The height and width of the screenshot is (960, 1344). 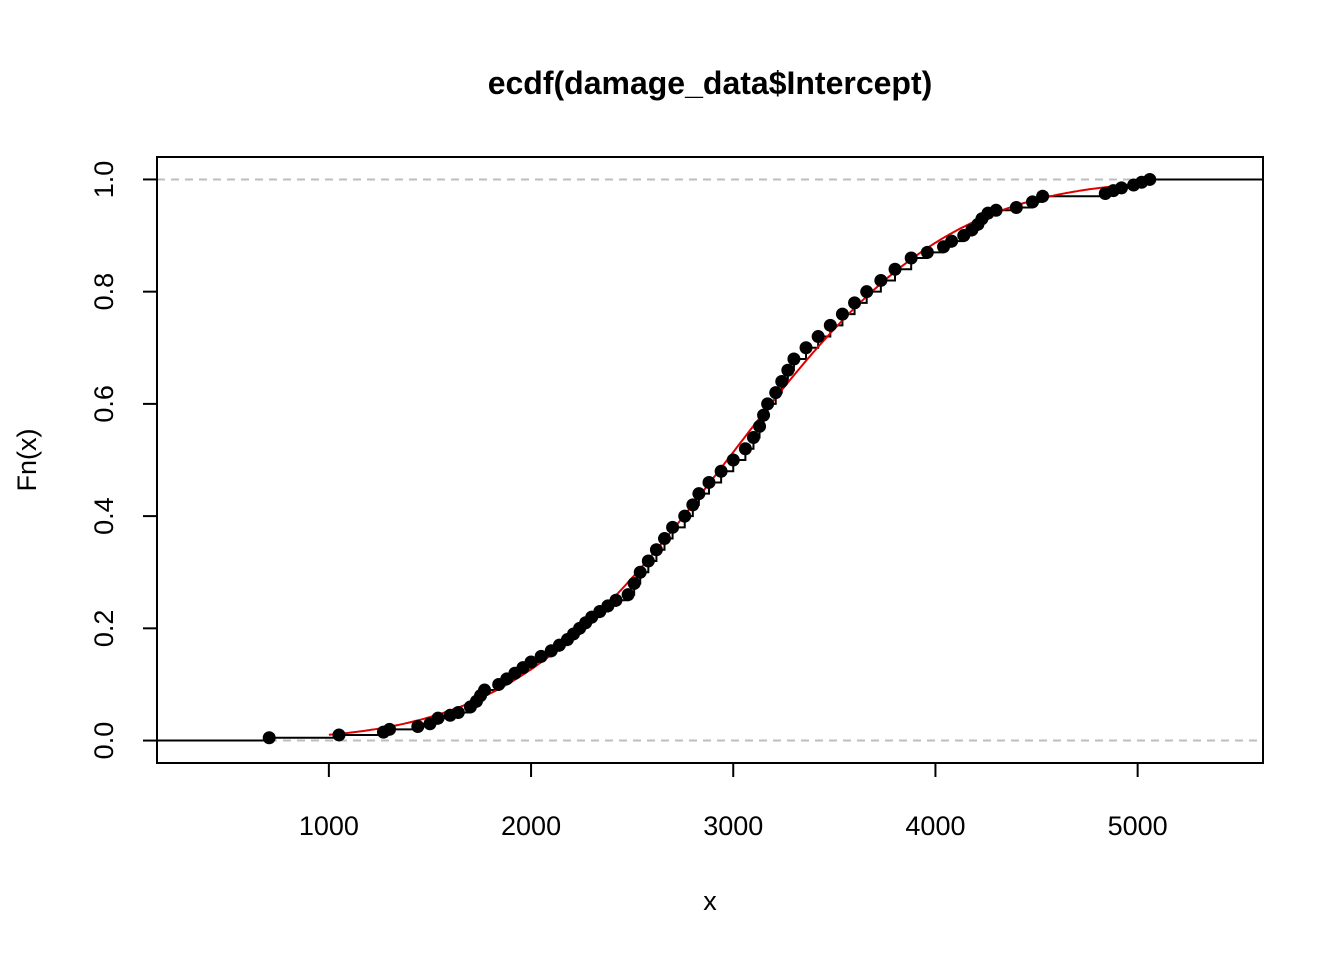 I want to click on y-tick-label: 0.8, so click(x=104, y=292).